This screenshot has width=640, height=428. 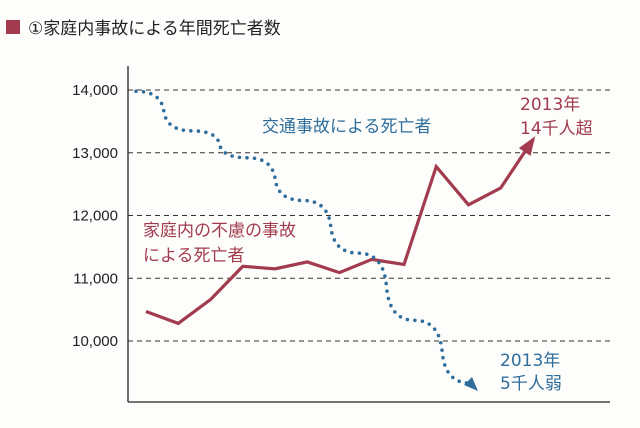 I want to click on home-series-label-line1: 家庭内の不慮の事故, so click(x=219, y=231).